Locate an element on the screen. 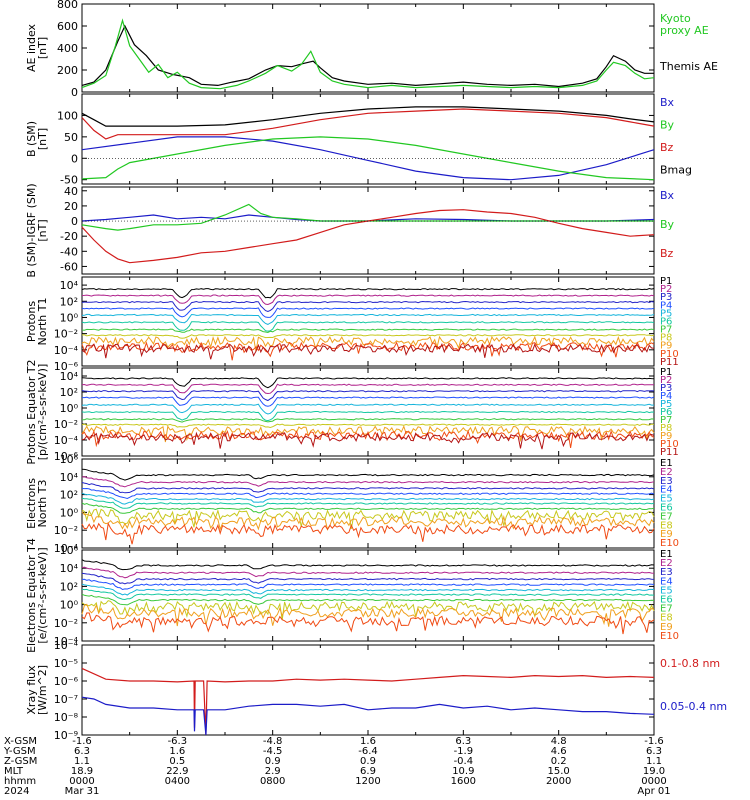 This screenshot has height=800, width=750. y-axis-label: AE index[nT] is located at coordinates (37, 47).